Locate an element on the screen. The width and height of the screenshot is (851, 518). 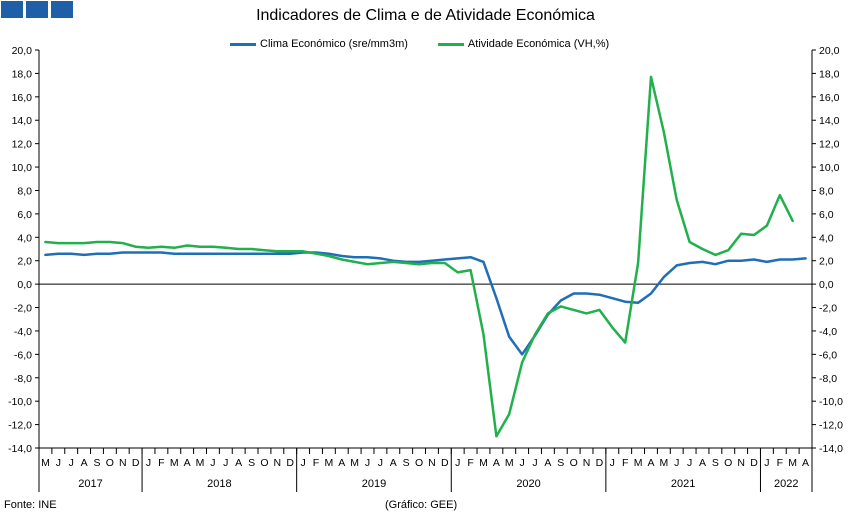
y-tick-label-right: -6,0 is located at coordinates (828, 355).